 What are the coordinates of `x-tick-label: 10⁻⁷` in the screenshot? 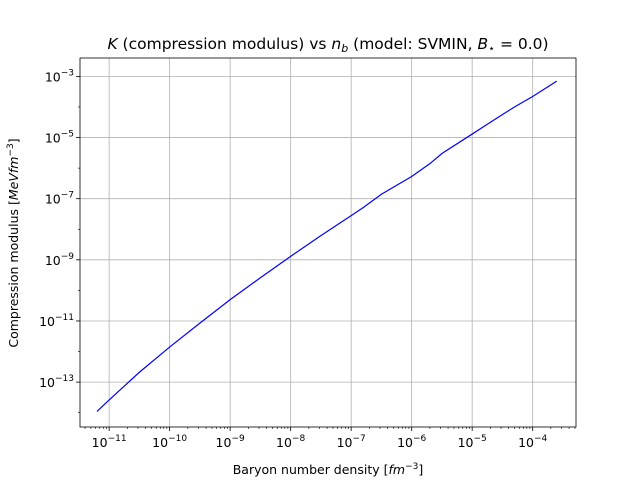 It's located at (351, 442).